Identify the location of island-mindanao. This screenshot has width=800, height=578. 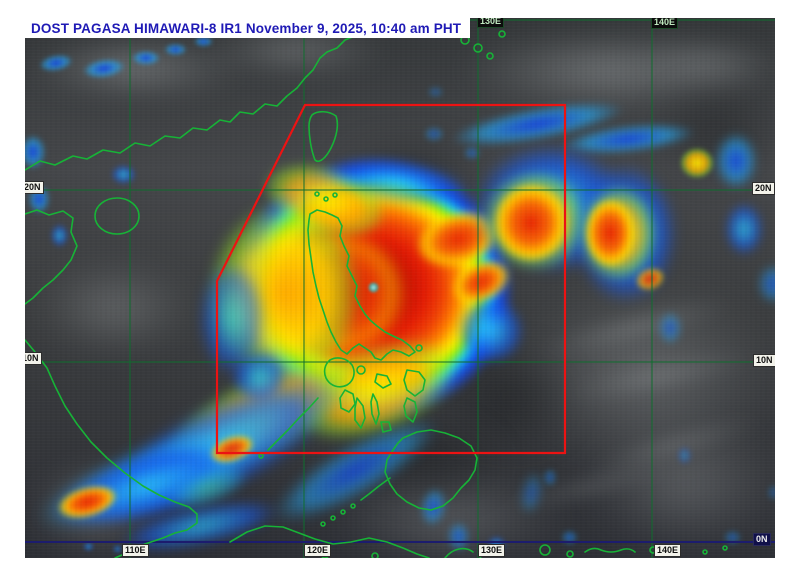
(431, 470).